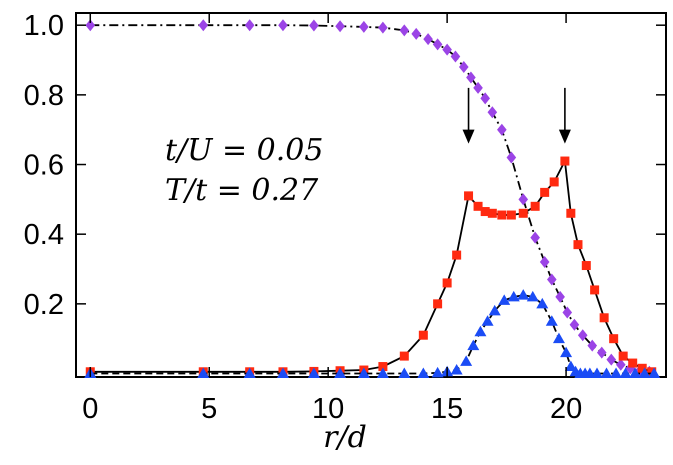 The image size is (673, 465). Describe the element at coordinates (468, 136) in the screenshot. I see `arrow-head` at that location.